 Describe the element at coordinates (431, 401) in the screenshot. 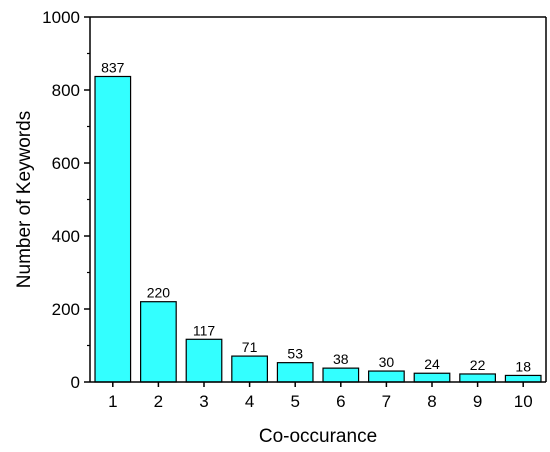

I see `x-tick-label-8: 8` at that location.